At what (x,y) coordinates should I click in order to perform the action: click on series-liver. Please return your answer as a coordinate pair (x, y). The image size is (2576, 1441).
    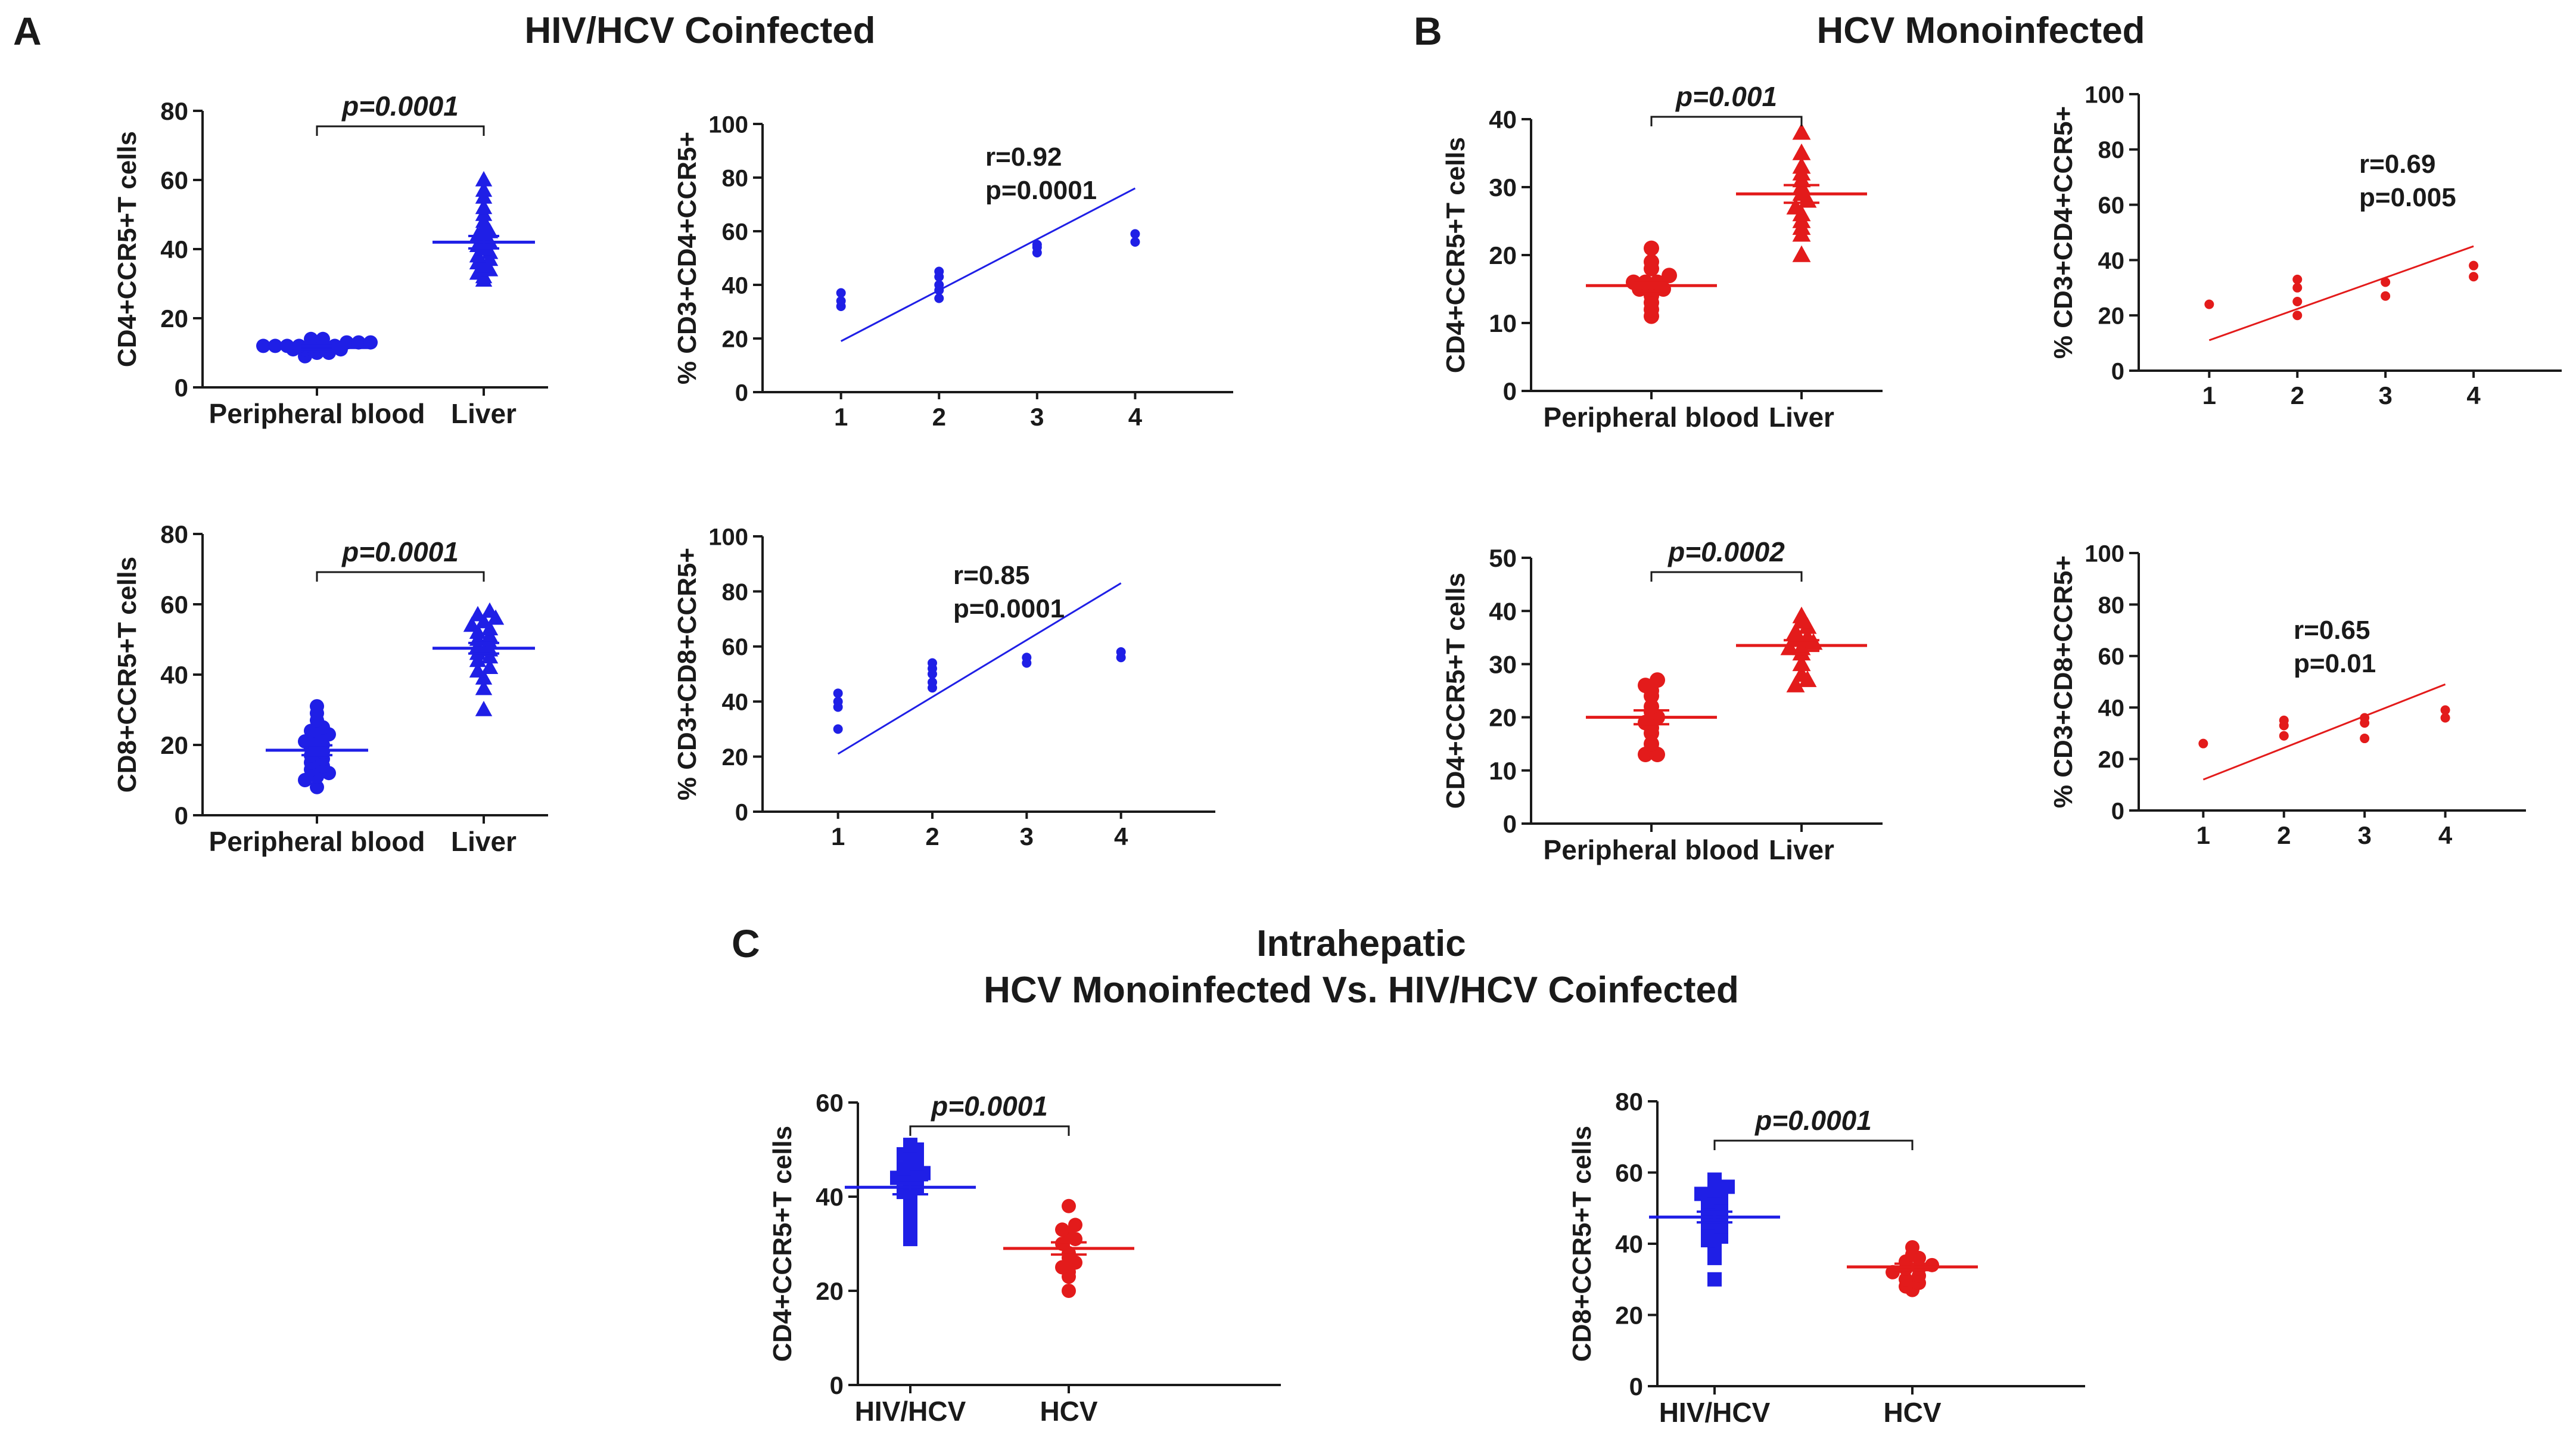
    Looking at the image, I should click on (484, 659).